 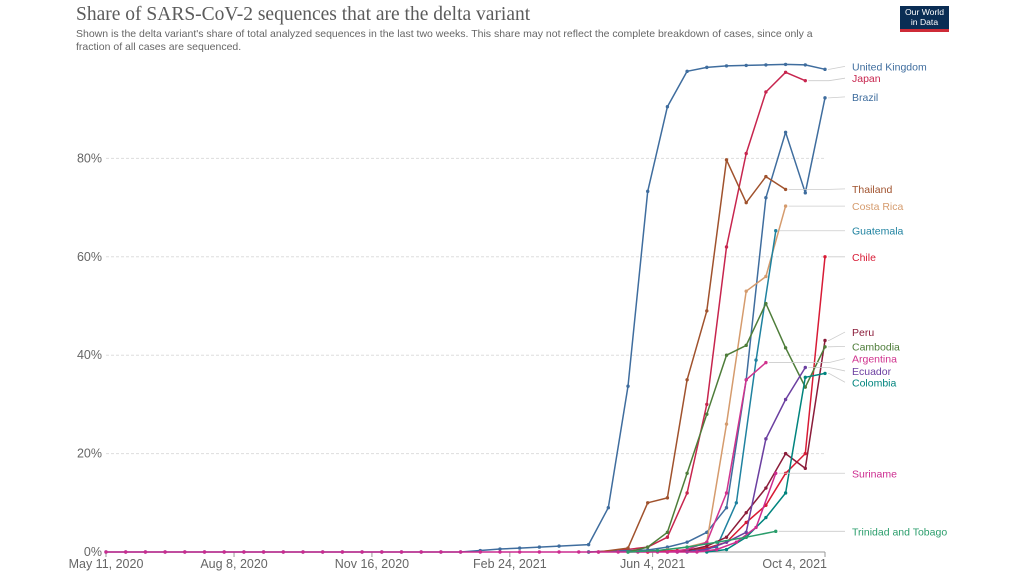 I want to click on y-tick-label: 20%, so click(x=89, y=454).